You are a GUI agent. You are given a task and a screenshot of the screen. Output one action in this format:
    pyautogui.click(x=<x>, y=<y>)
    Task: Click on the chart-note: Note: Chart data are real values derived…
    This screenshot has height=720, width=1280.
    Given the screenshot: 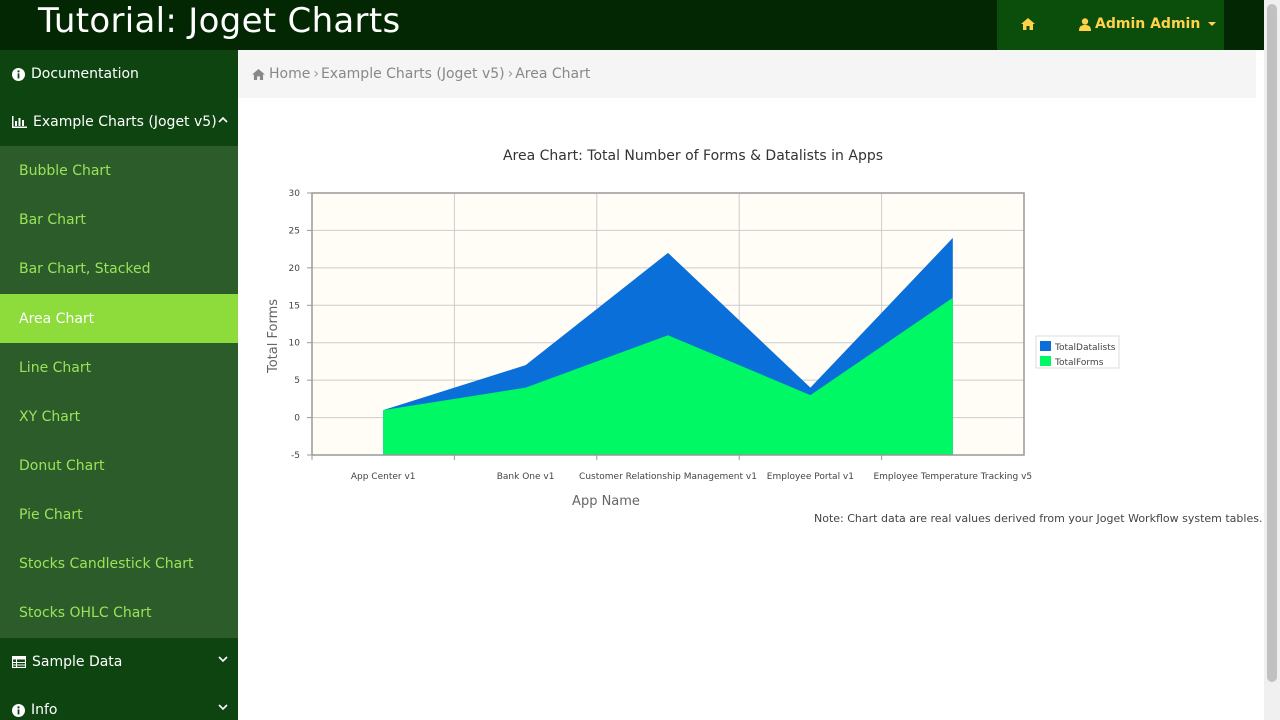 What is the action you would take?
    pyautogui.click(x=1038, y=518)
    